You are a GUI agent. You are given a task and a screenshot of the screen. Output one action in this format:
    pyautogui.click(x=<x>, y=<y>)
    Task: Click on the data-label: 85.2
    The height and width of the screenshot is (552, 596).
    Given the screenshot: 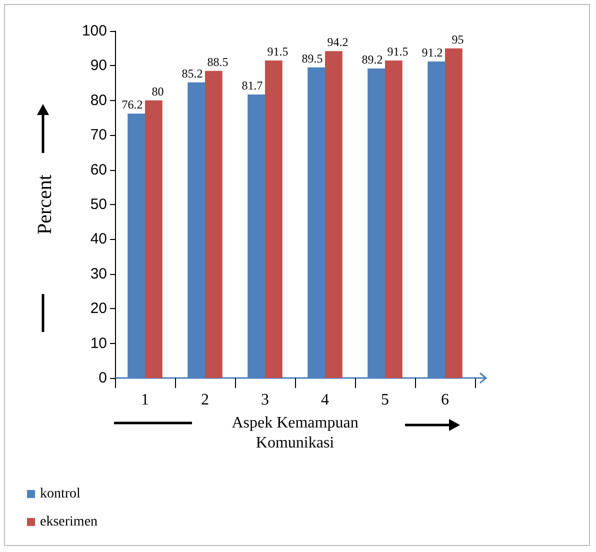 What is the action you would take?
    pyautogui.click(x=192, y=73)
    